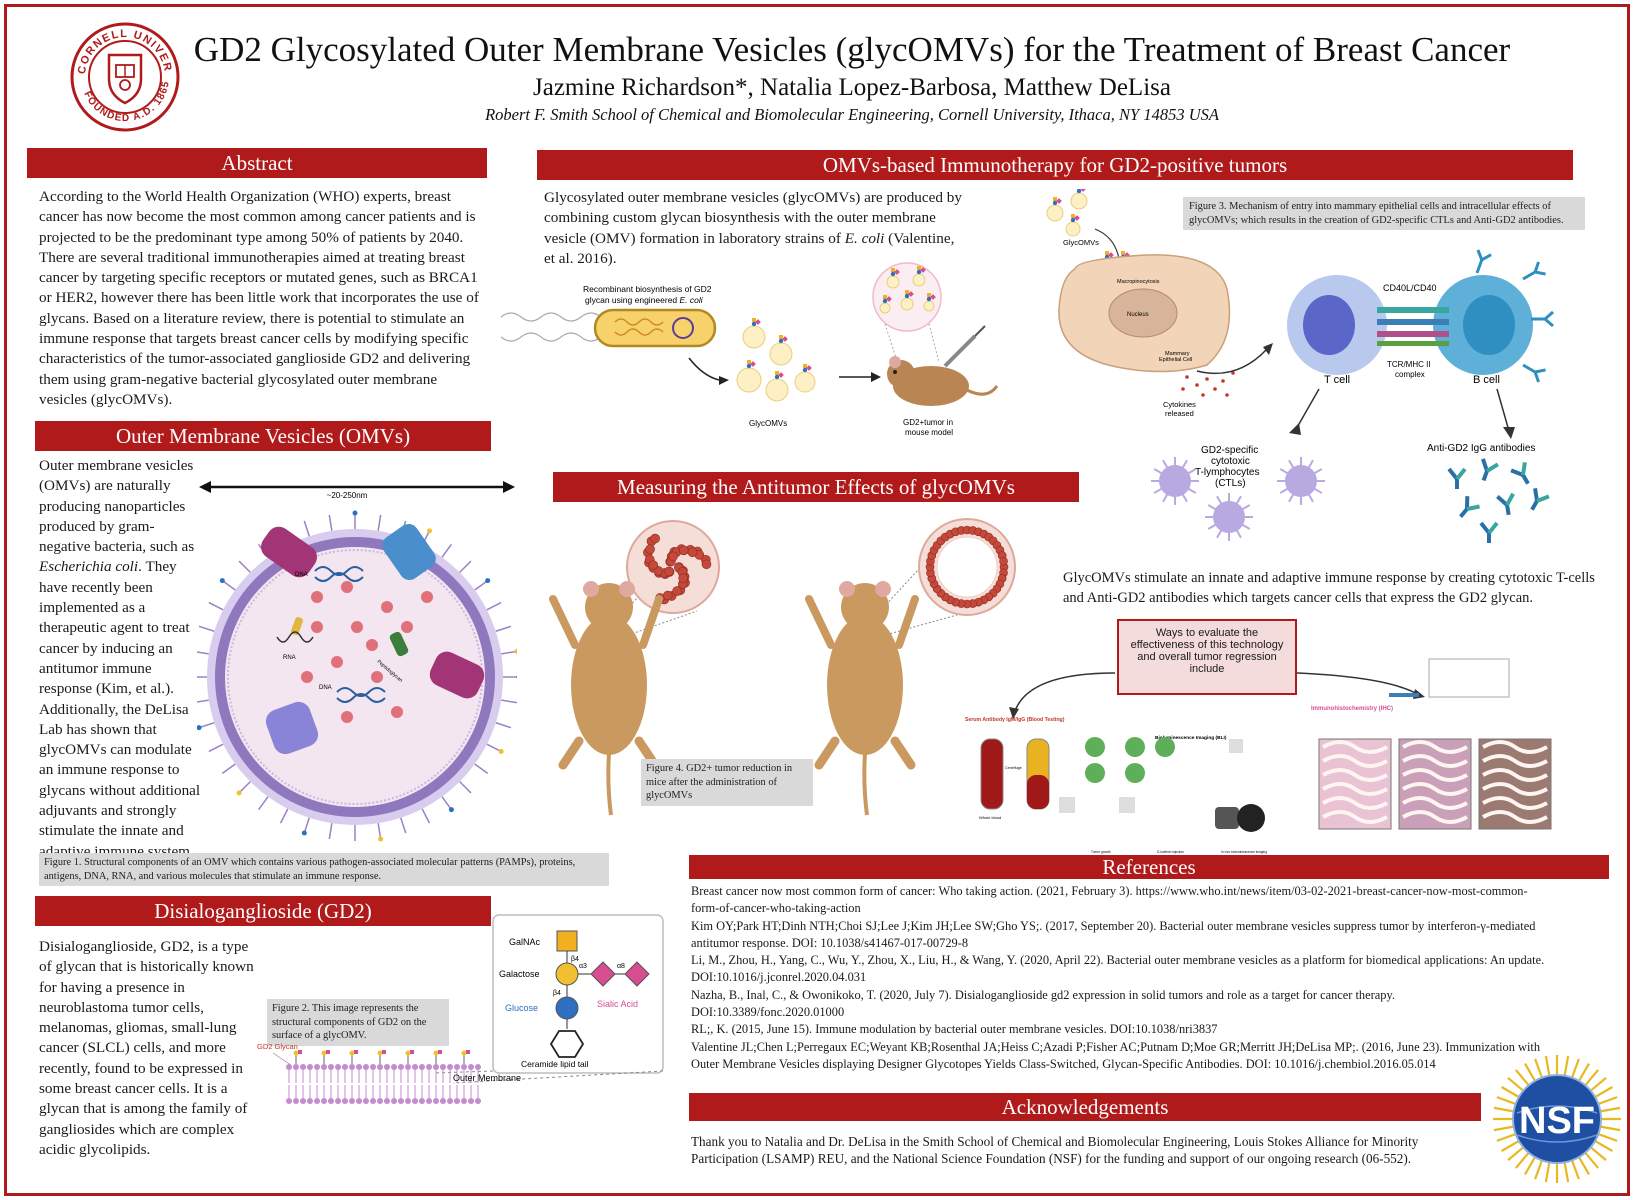 Image resolution: width=1634 pixels, height=1200 pixels. I want to click on ihc-schematic, so click(1469, 678).